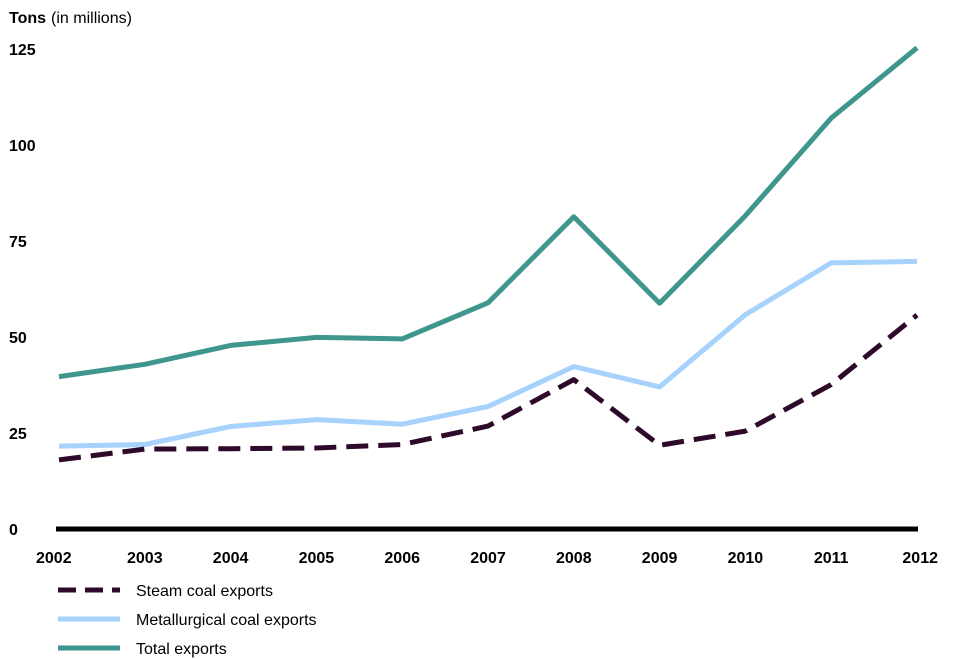 Image resolution: width=954 pixels, height=659 pixels. What do you see at coordinates (91, 18) in the screenshot?
I see `y-axis-unit-rest: (in millions)` at bounding box center [91, 18].